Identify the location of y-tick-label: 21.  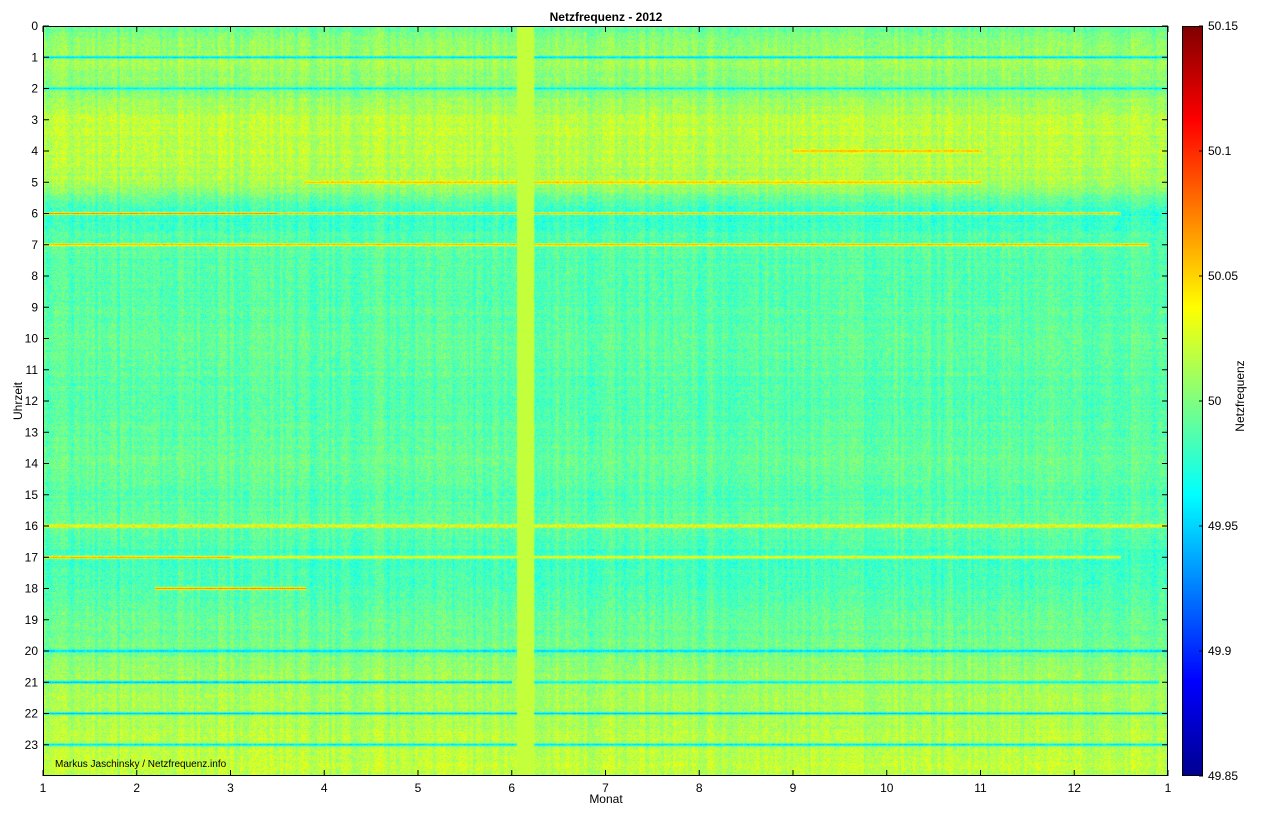
(32, 682).